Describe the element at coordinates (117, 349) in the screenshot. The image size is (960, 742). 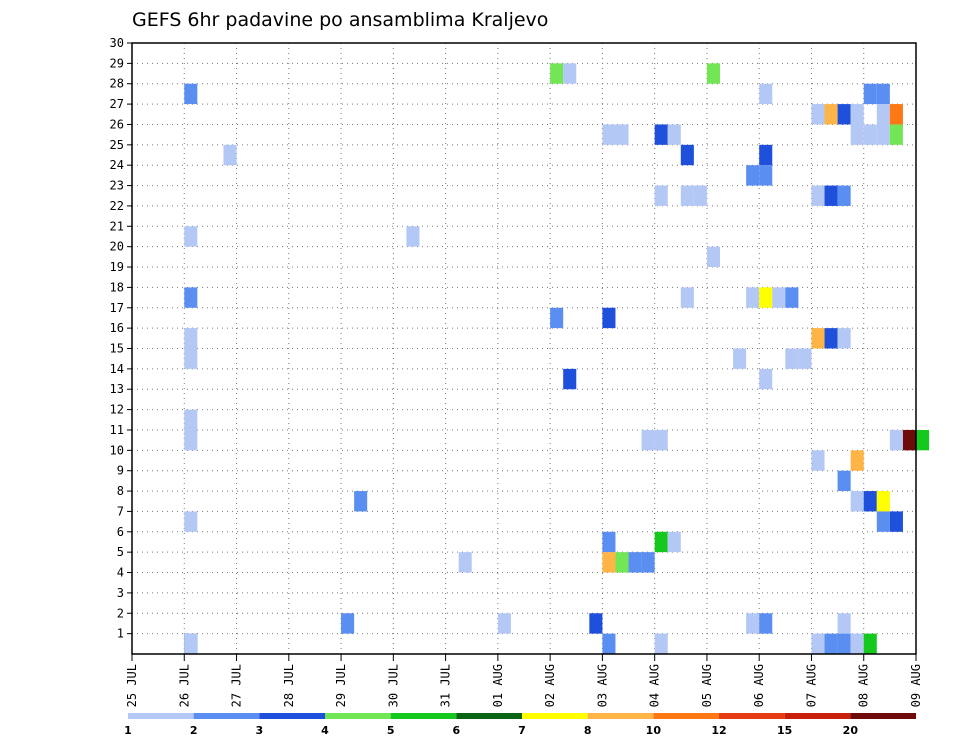
I see `y-tick-label: 15` at that location.